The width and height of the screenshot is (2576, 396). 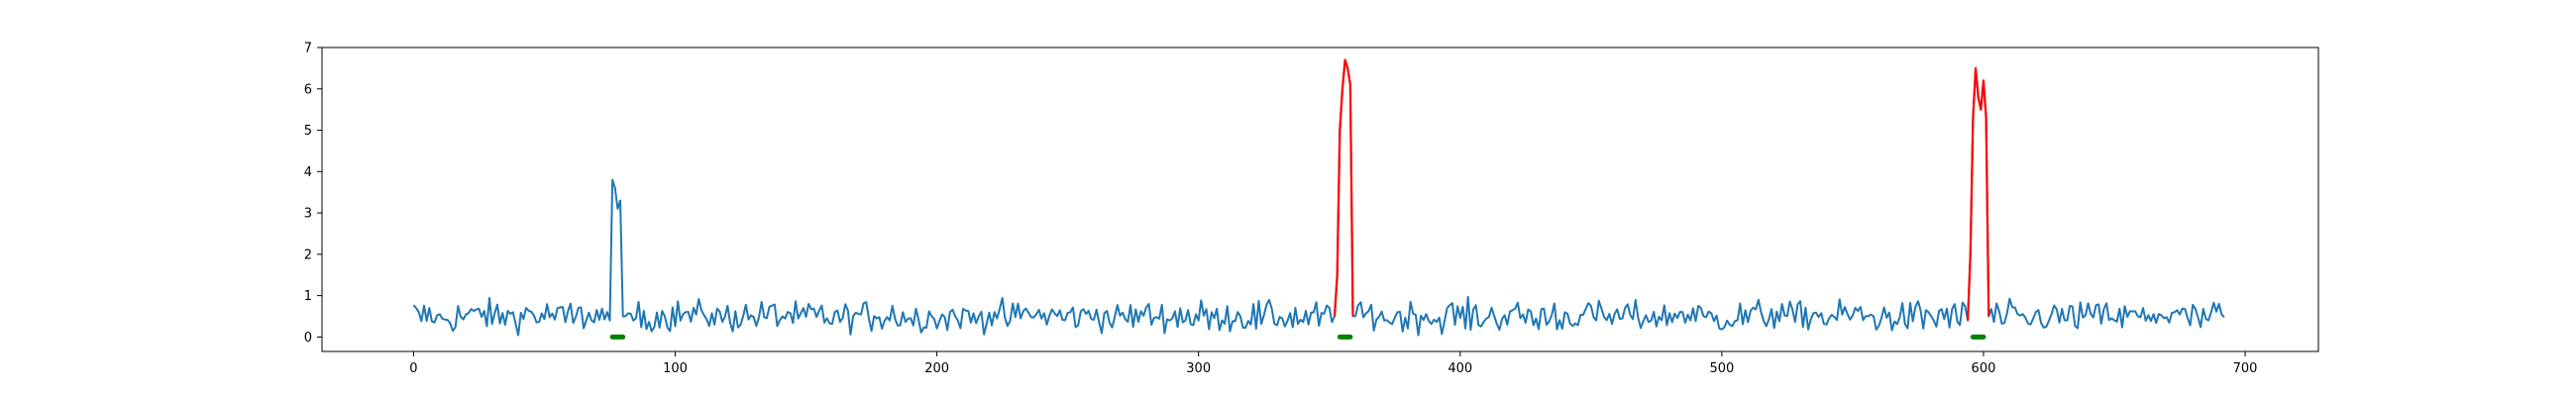 I want to click on x-tick-label: 100, so click(x=675, y=368).